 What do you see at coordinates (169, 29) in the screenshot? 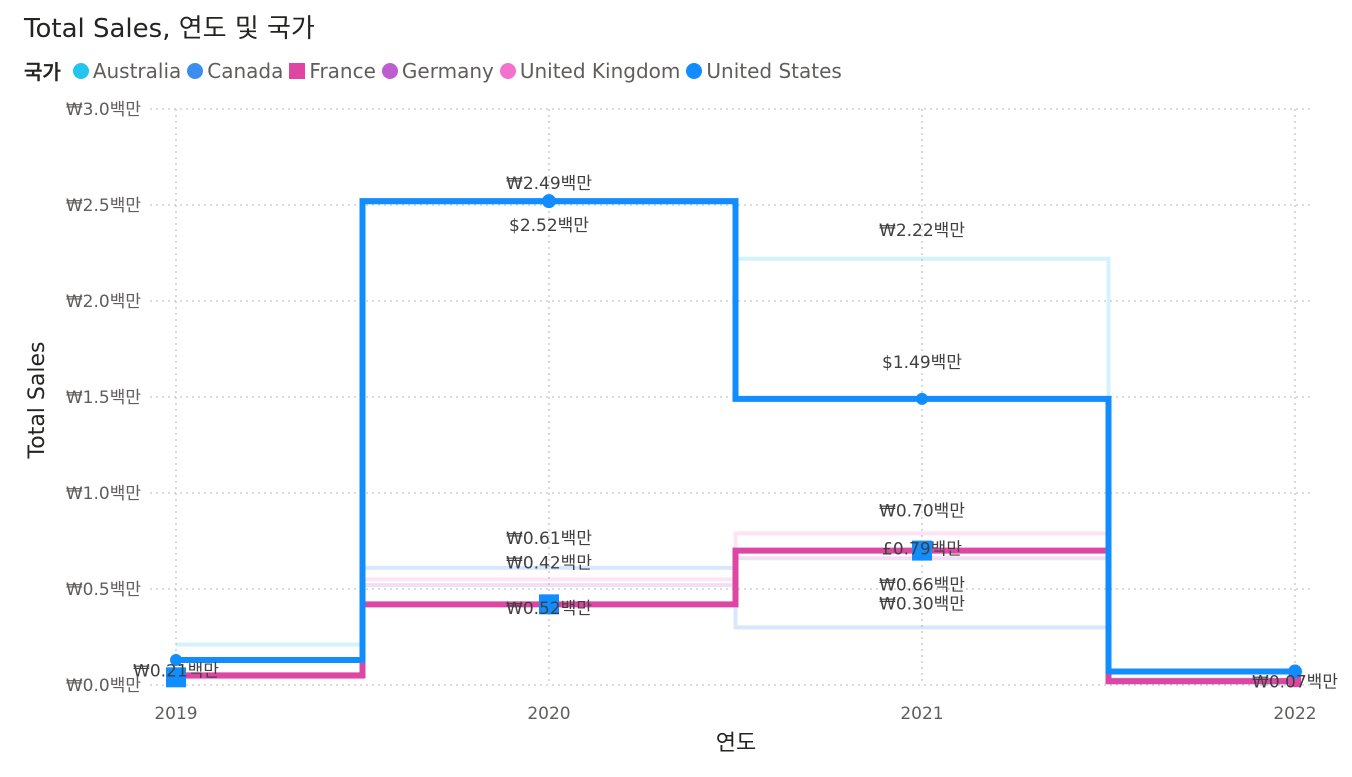
I see `chart-title: Total Sales, 연도 및 국가` at bounding box center [169, 29].